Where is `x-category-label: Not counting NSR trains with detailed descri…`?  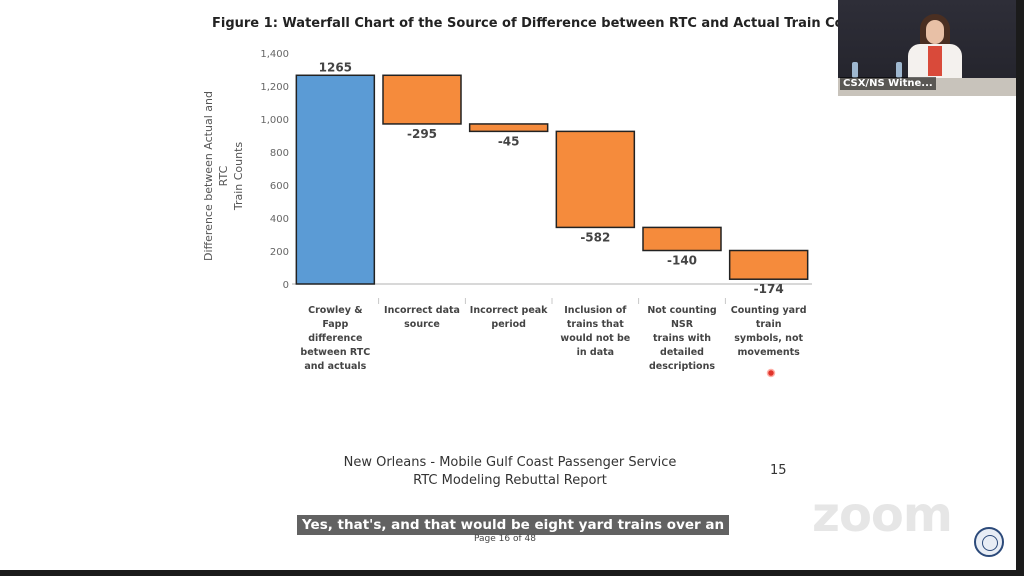
x-category-label: Not counting NSR trains with detailed descri… is located at coordinates (682, 339).